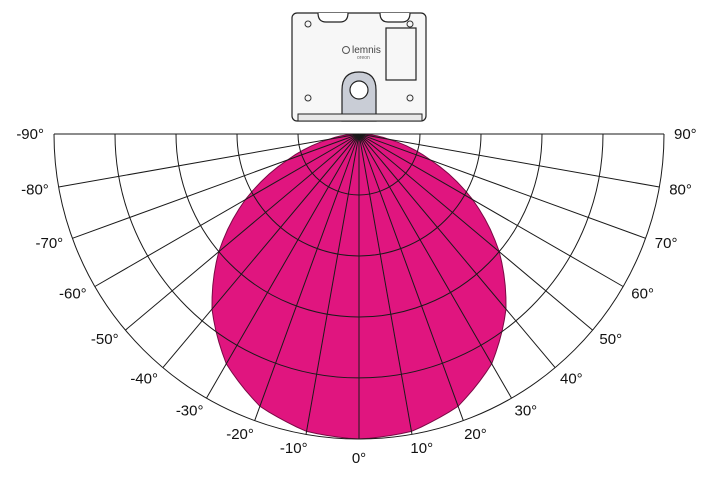  I want to click on fixture-base-strip, so click(360, 117).